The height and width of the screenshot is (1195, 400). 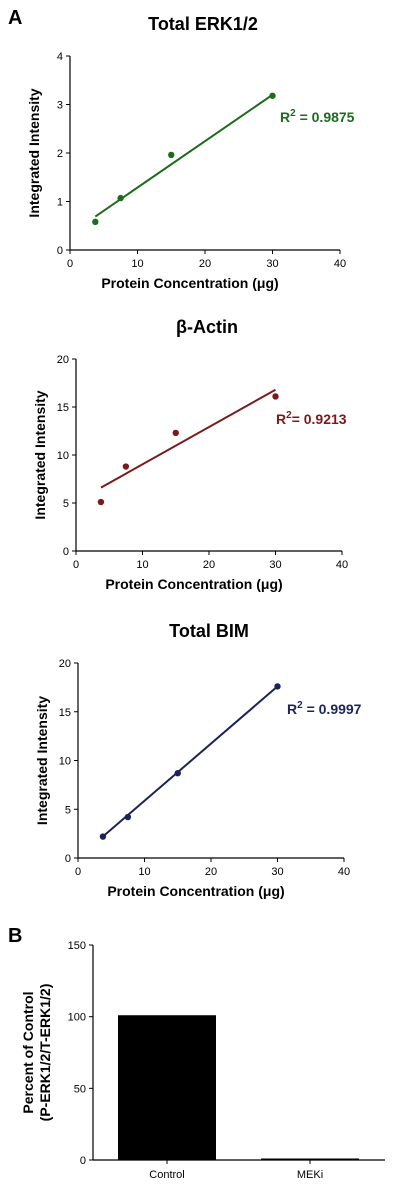 I want to click on chart3-y-tick-label: 20, so click(x=65, y=664).